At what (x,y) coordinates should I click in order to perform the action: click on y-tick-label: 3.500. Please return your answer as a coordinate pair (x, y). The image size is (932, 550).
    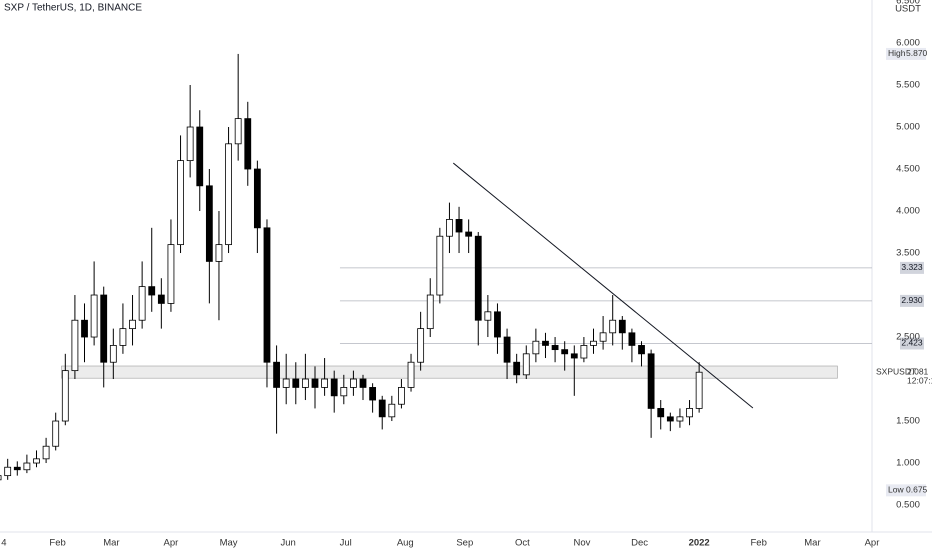
    Looking at the image, I should click on (908, 253).